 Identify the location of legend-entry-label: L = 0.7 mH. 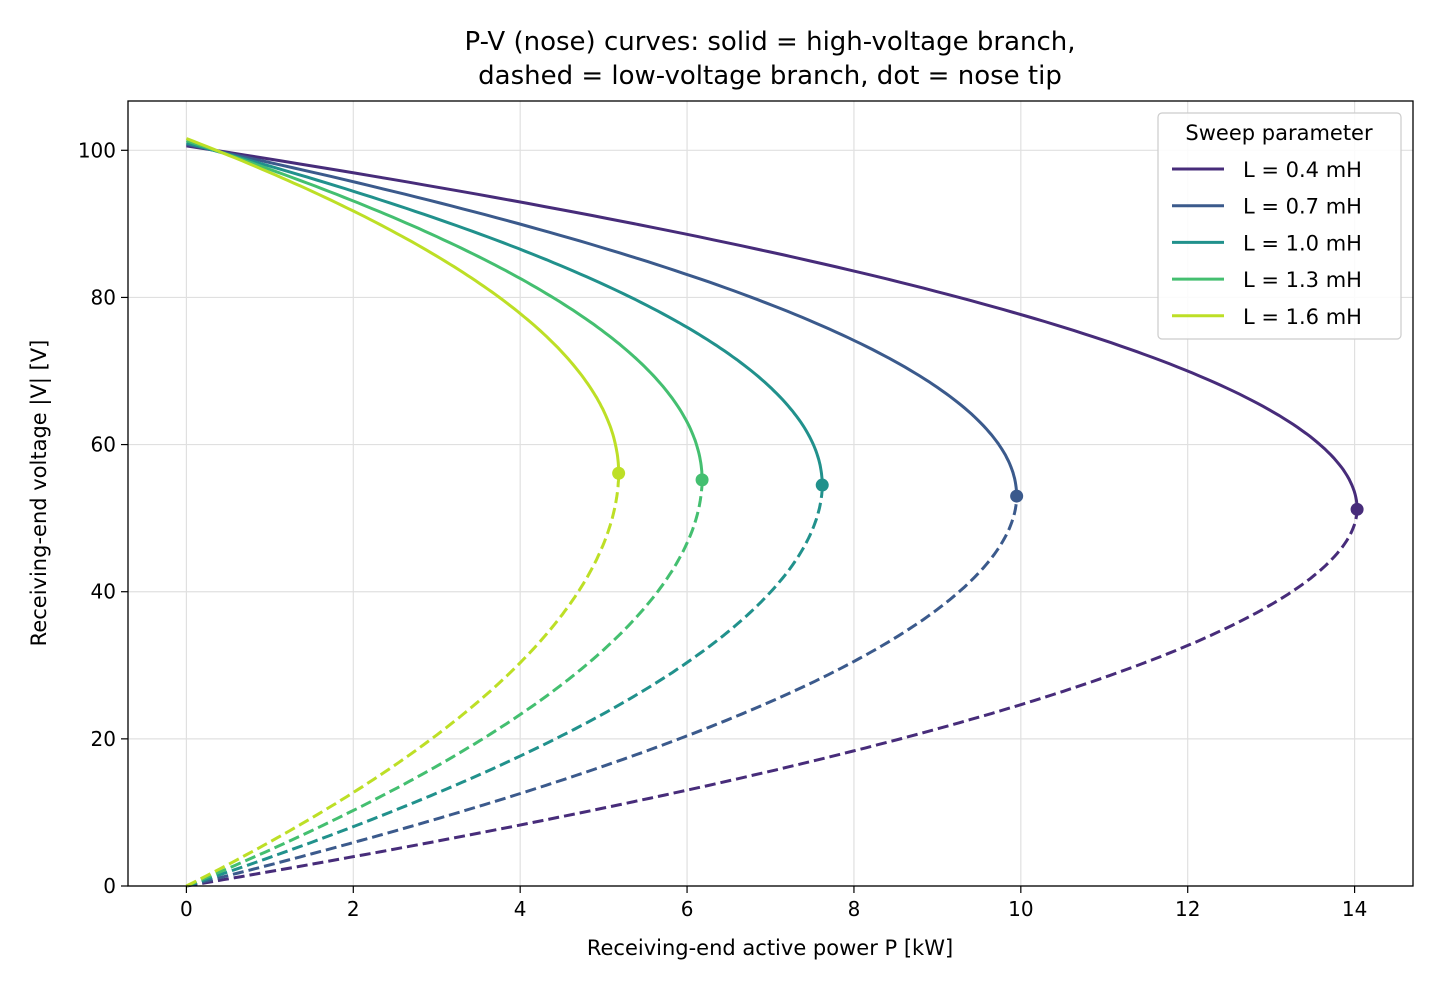
(1302, 207).